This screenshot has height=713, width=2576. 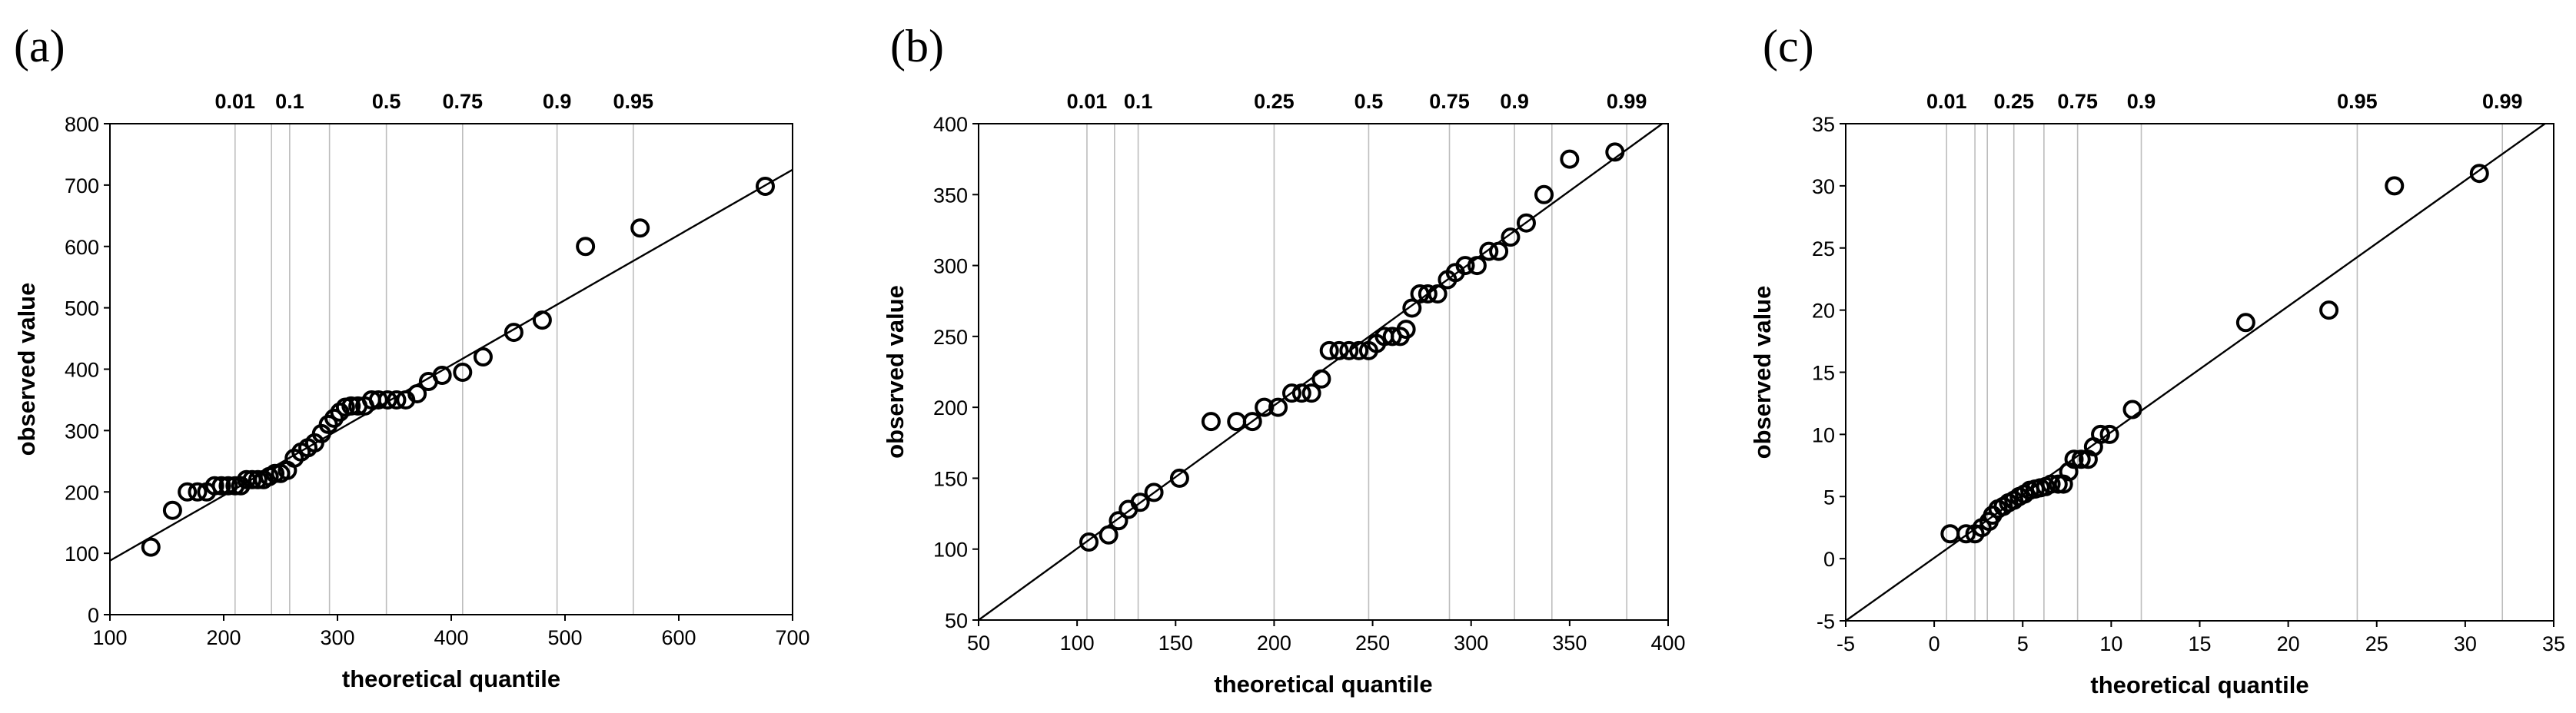 What do you see at coordinates (1175, 643) in the screenshot?
I see `x-tick-label: 150` at bounding box center [1175, 643].